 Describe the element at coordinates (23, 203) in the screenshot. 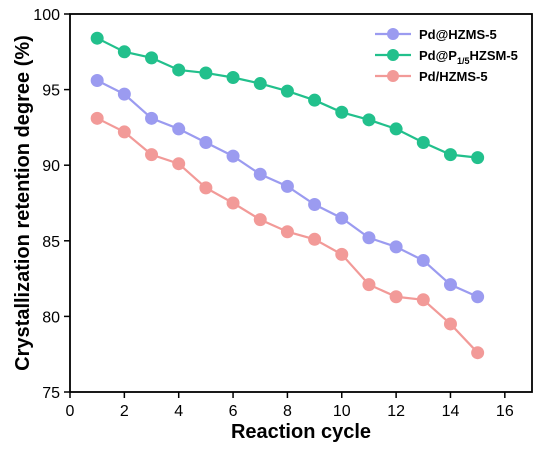

I see `y-axis-title: Crystallization retention degree (%)` at that location.